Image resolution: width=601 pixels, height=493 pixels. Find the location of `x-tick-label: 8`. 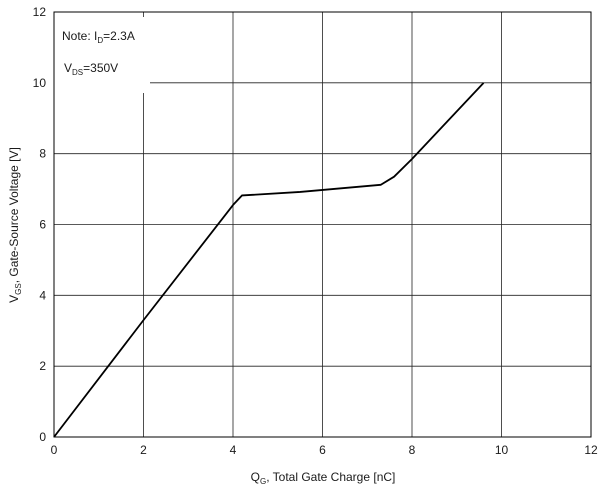

x-tick-label: 8 is located at coordinates (412, 450).